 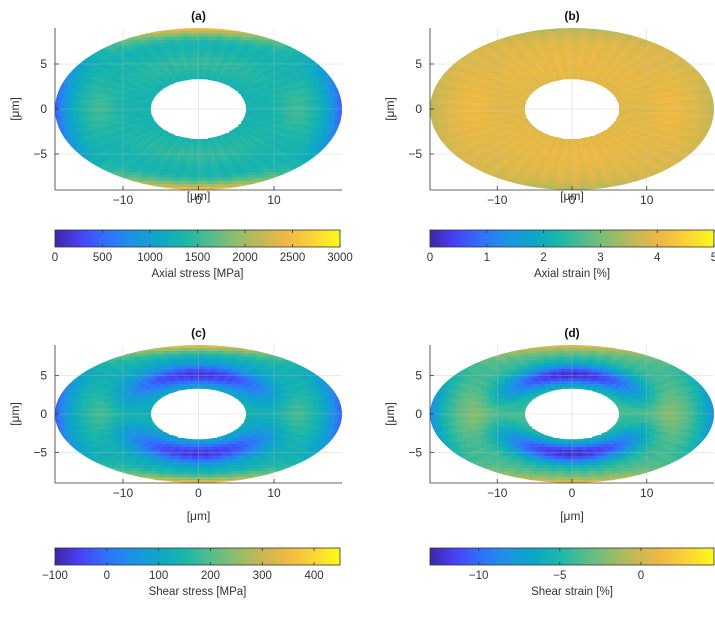 What do you see at coordinates (55, 576) in the screenshot?
I see `colorbar-tick-label: −100` at bounding box center [55, 576].